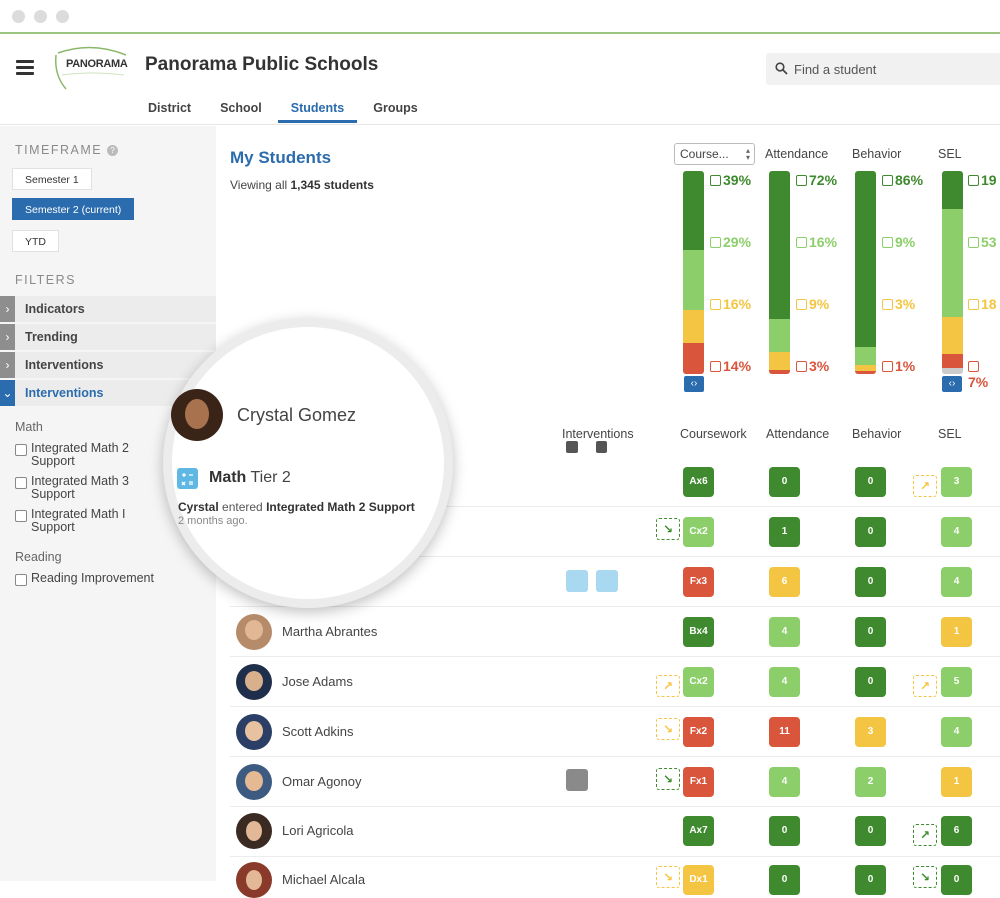 The height and width of the screenshot is (898, 1000). I want to click on checkbox-label: Reading Improvement, so click(92, 578).